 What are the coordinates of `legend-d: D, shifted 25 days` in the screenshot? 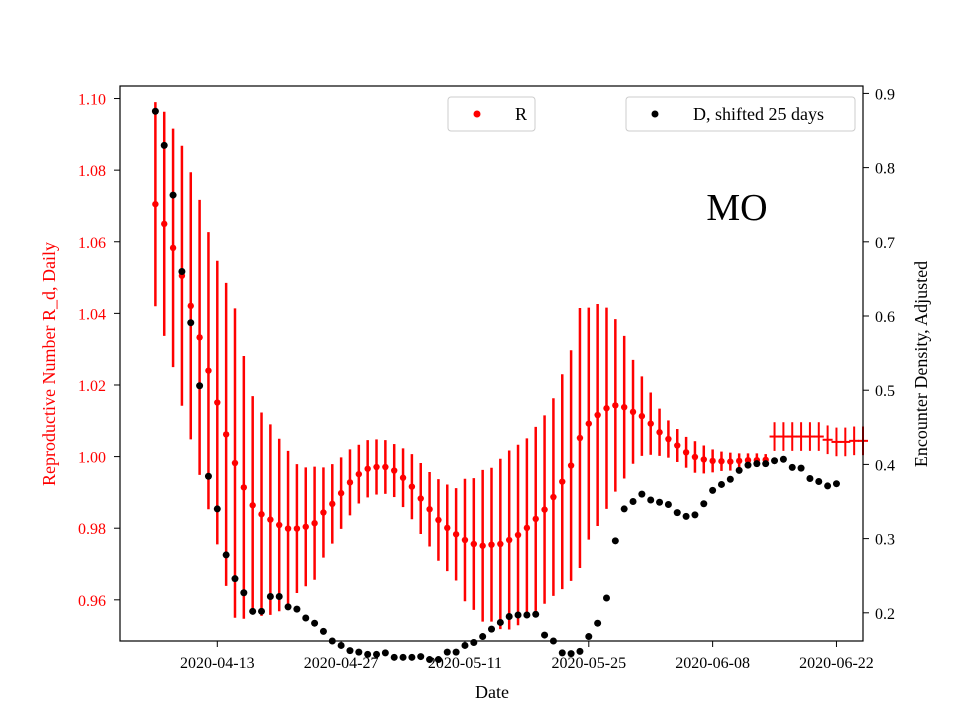 It's located at (740, 114).